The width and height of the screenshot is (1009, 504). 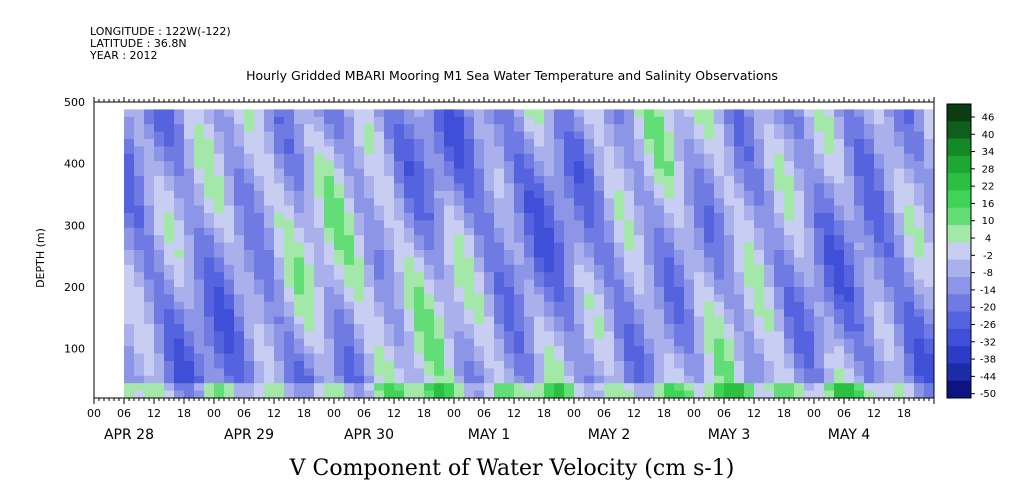 I want to click on x-hour-label: 18, so click(x=904, y=413).